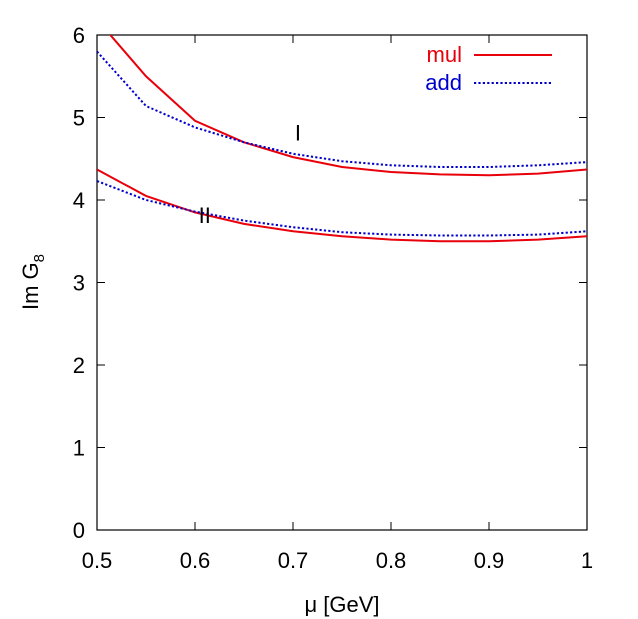 Image resolution: width=638 pixels, height=619 pixels. What do you see at coordinates (298, 133) in the screenshot?
I see `curve-label: I` at bounding box center [298, 133].